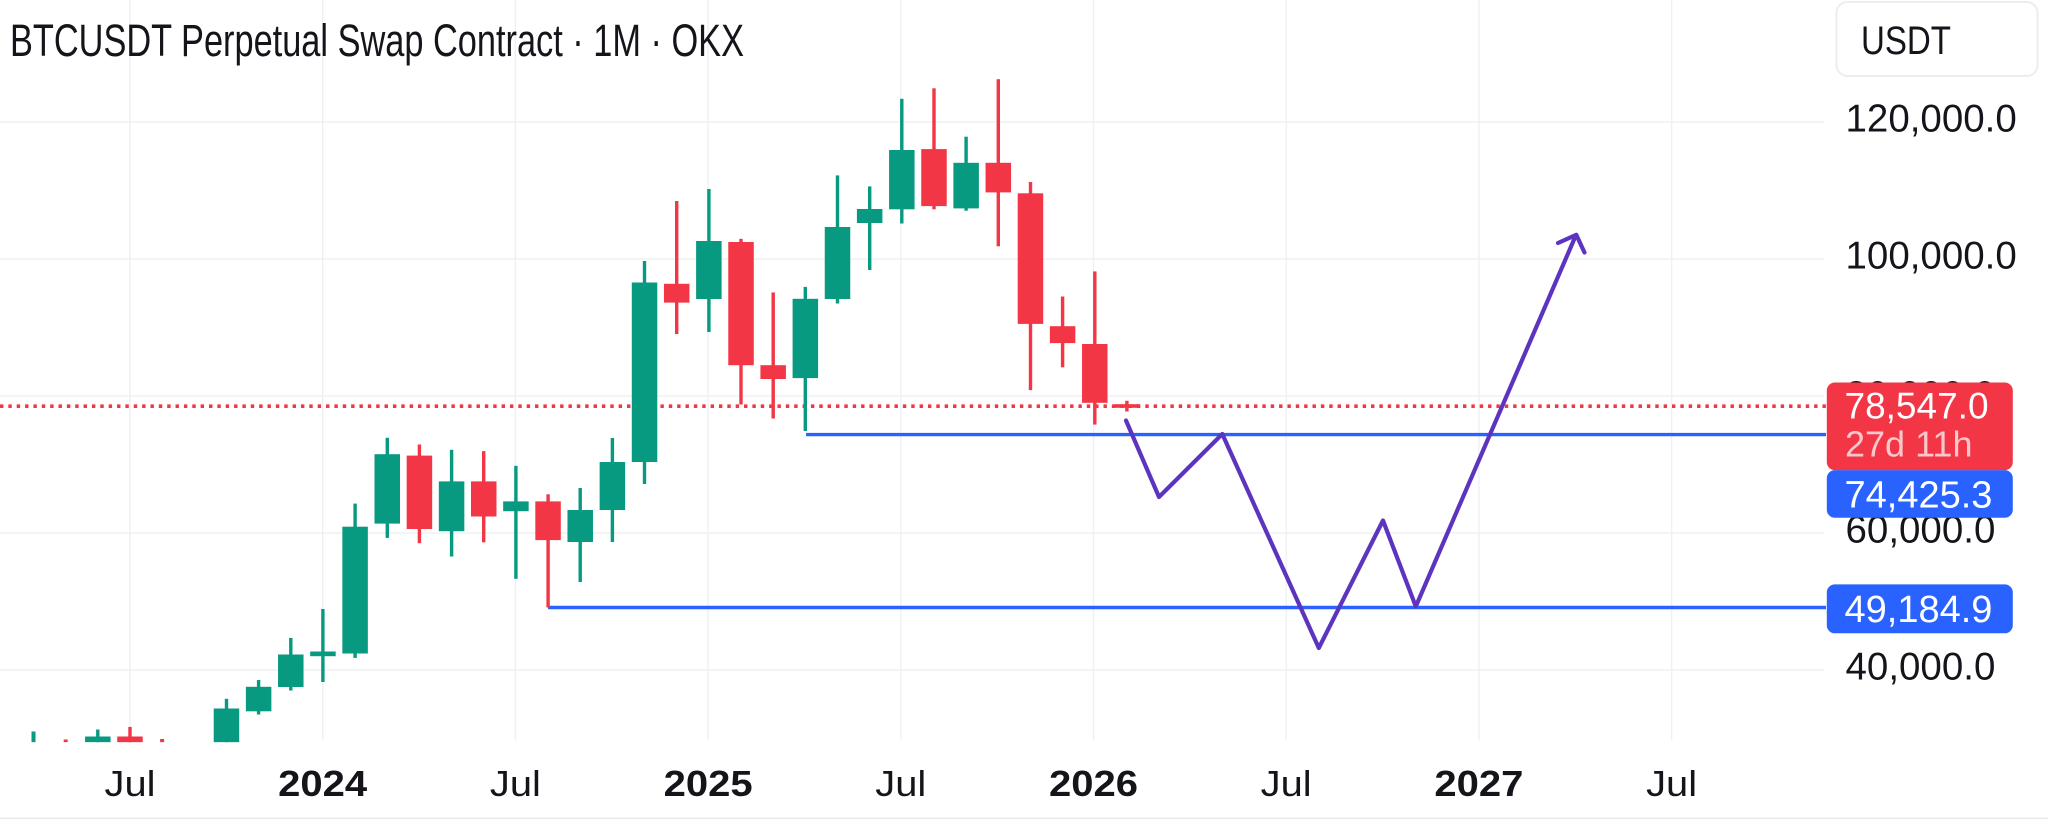  What do you see at coordinates (1093, 783) in the screenshot?
I see `svg-text: 2026` at bounding box center [1093, 783].